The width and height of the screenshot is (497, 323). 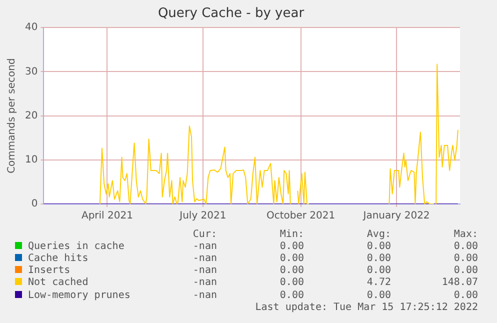 What do you see at coordinates (58, 282) in the screenshot?
I see `legend-label: Not cached` at bounding box center [58, 282].